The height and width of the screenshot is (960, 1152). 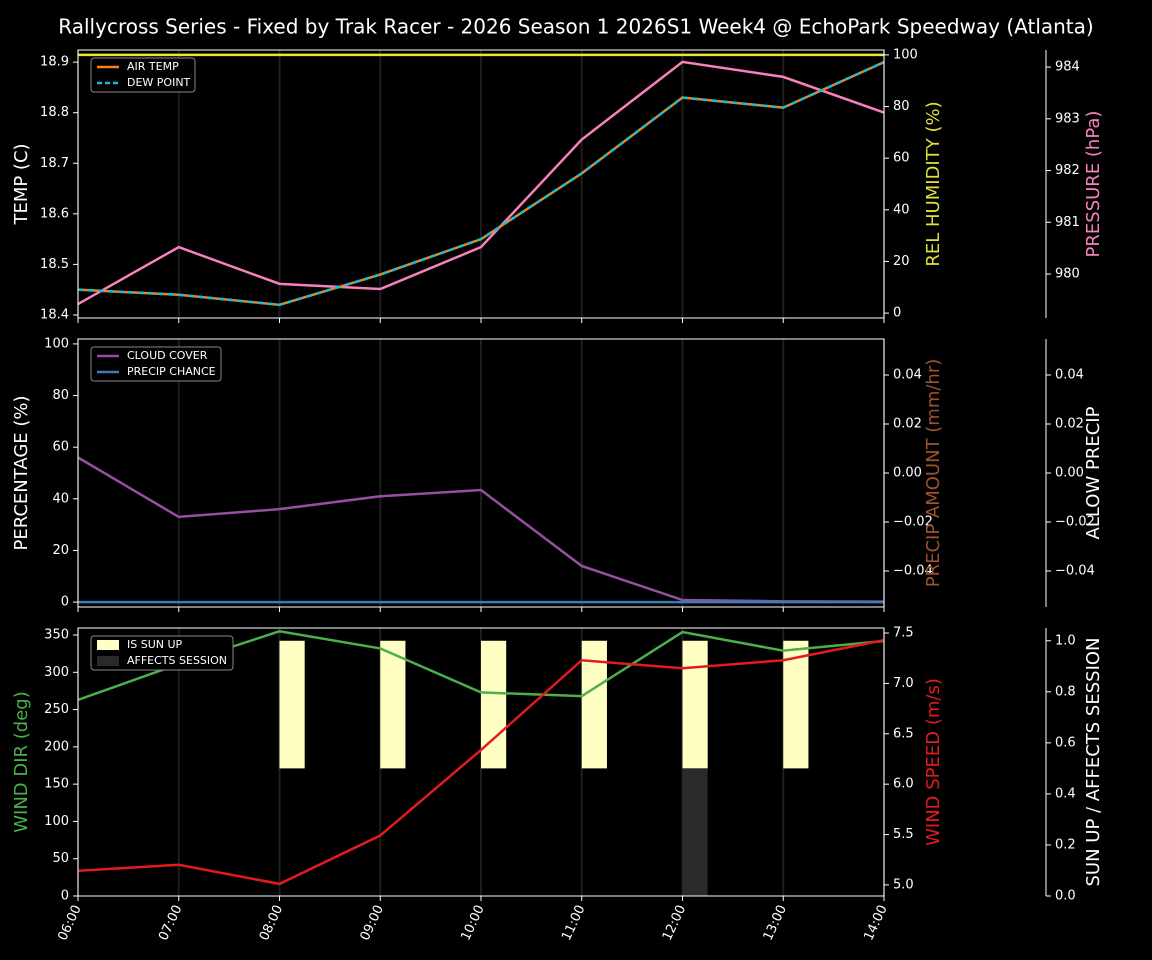 I want to click on y3-tick-label: 0.00, so click(x=1069, y=473).